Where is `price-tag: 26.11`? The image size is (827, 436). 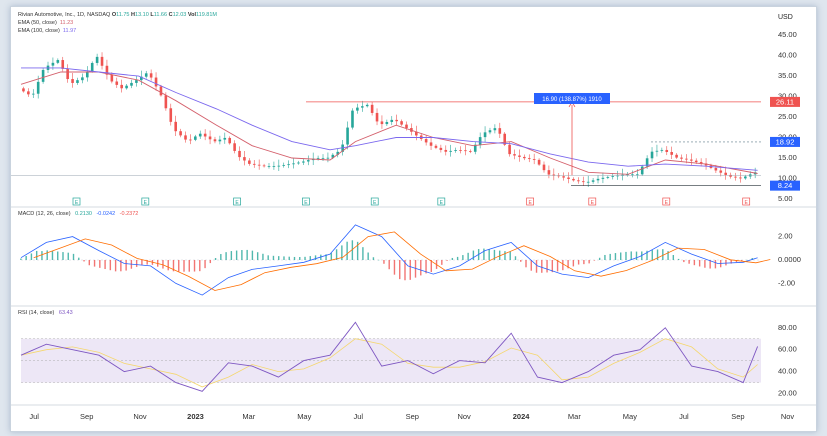 price-tag: 26.11 is located at coordinates (785, 101).